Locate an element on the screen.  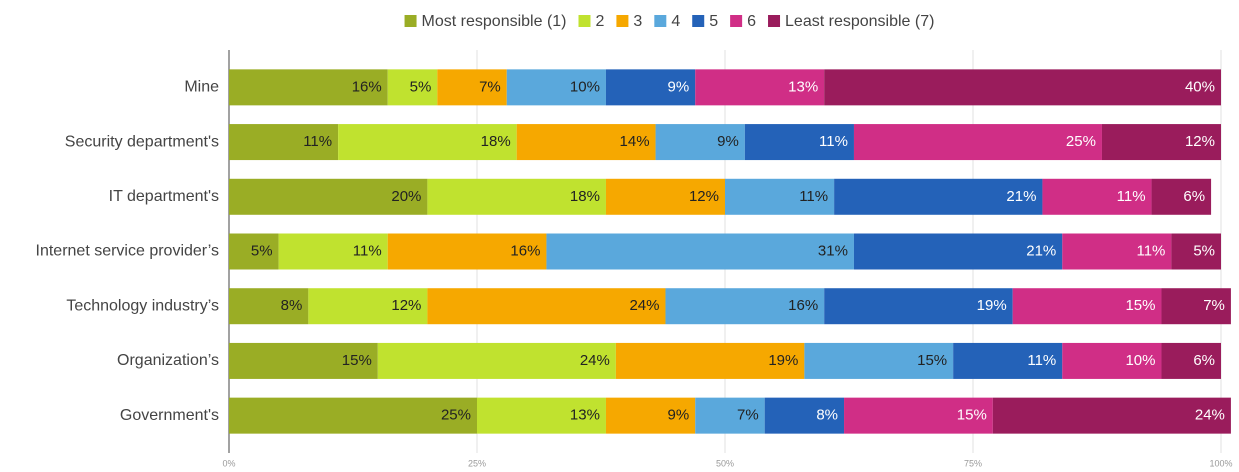
legend-label: 6 is located at coordinates (751, 21).